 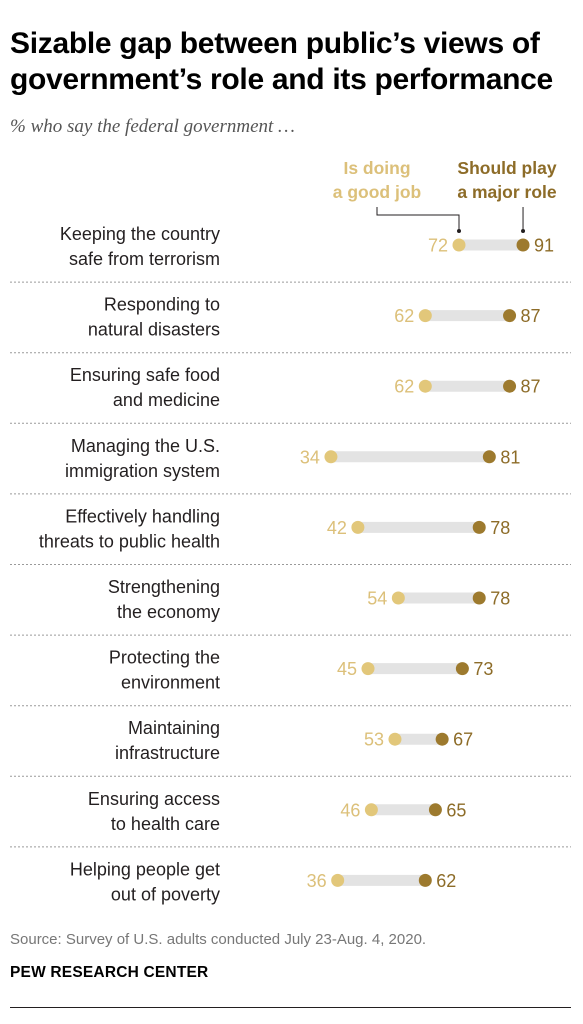 I want to click on row-label: Protecting the environment, so click(x=164, y=670).